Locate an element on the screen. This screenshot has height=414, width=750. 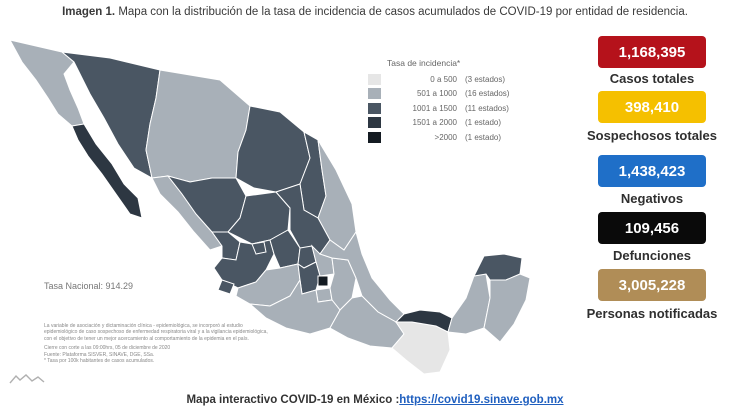
legend-item: 1501 a 2000 (1 estado) is located at coordinates (453, 123).